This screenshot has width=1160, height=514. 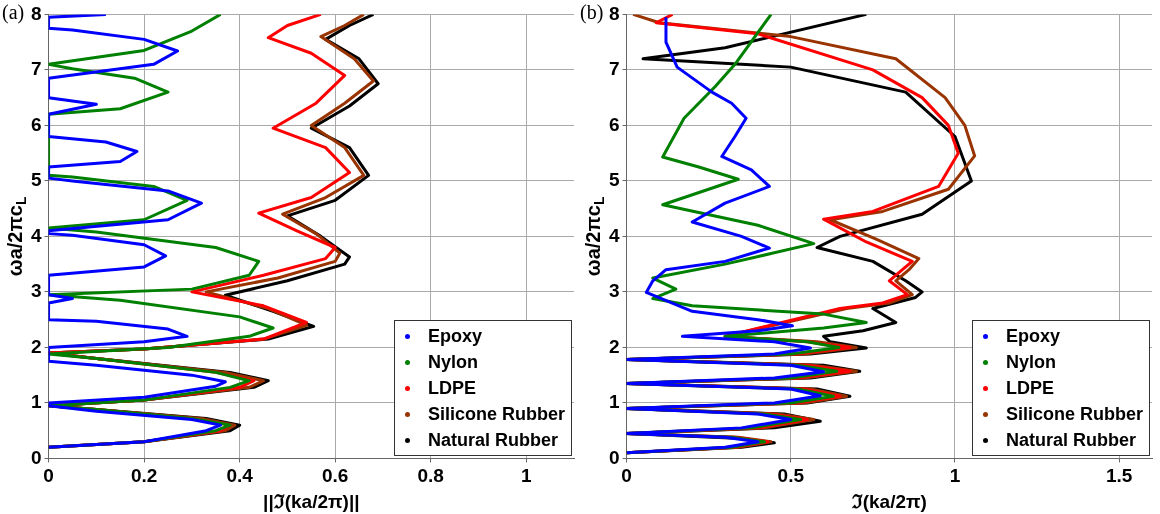 What do you see at coordinates (311, 501) in the screenshot?
I see `x-axis-title: ||ℑ(ka/2π)||` at bounding box center [311, 501].